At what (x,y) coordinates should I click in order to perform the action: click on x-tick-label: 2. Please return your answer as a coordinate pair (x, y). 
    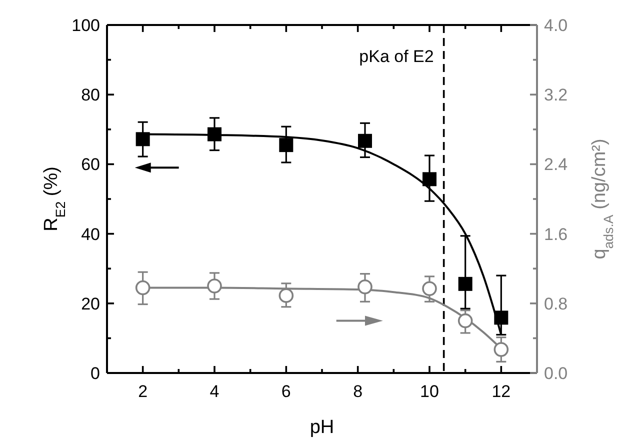
    Looking at the image, I should click on (143, 391).